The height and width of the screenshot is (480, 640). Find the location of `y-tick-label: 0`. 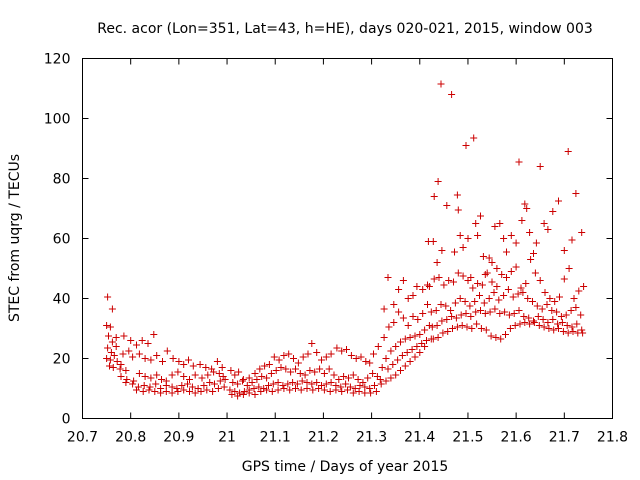

y-tick-label: 0 is located at coordinates (66, 420).